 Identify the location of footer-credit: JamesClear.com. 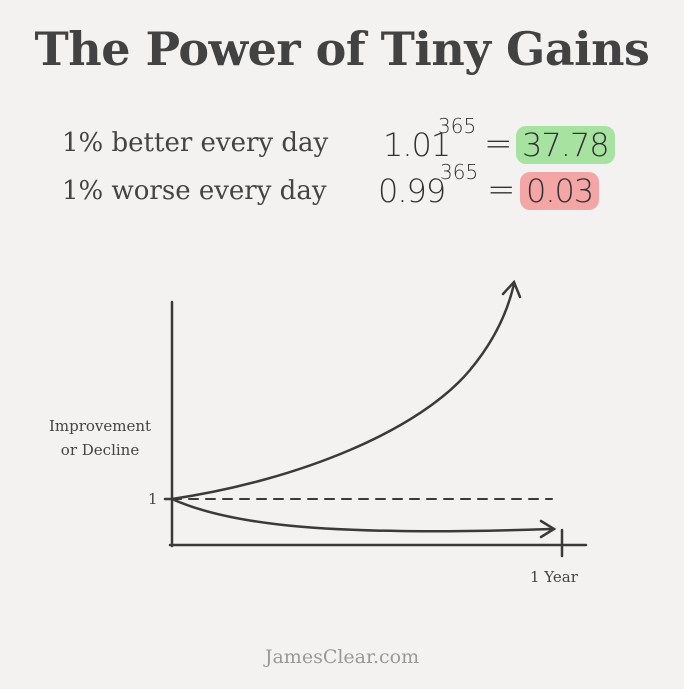
(342, 657).